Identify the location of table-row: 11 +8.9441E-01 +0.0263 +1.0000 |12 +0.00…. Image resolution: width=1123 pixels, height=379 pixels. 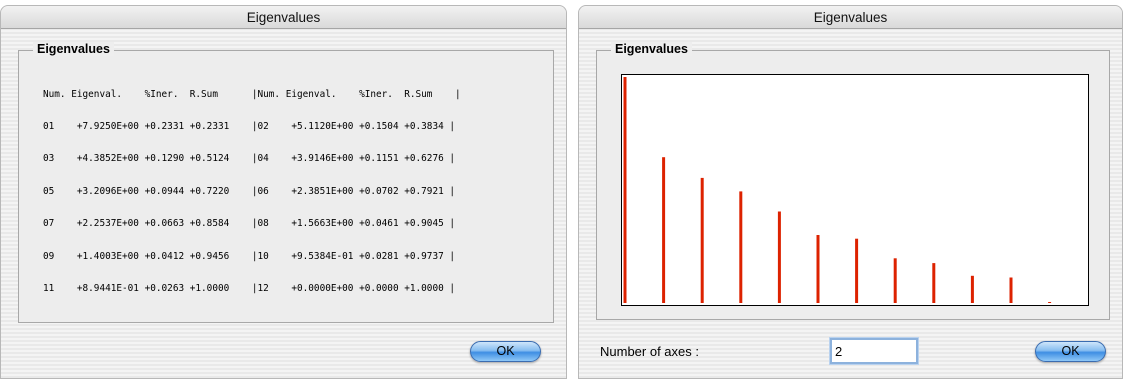
(249, 288).